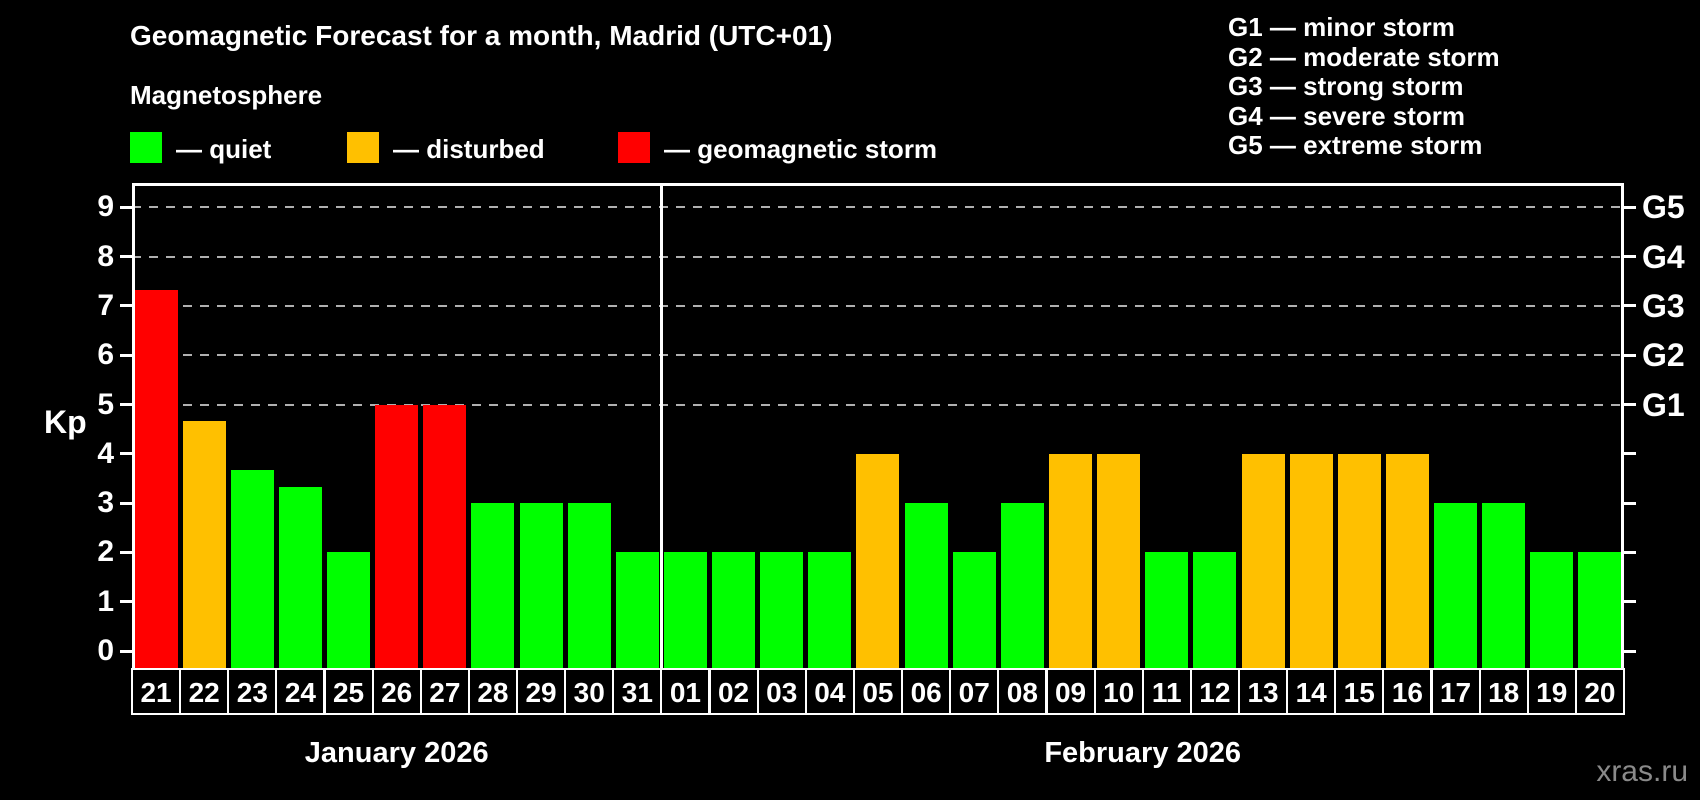  I want to click on day-axis-box-16: 16, so click(1407, 691).